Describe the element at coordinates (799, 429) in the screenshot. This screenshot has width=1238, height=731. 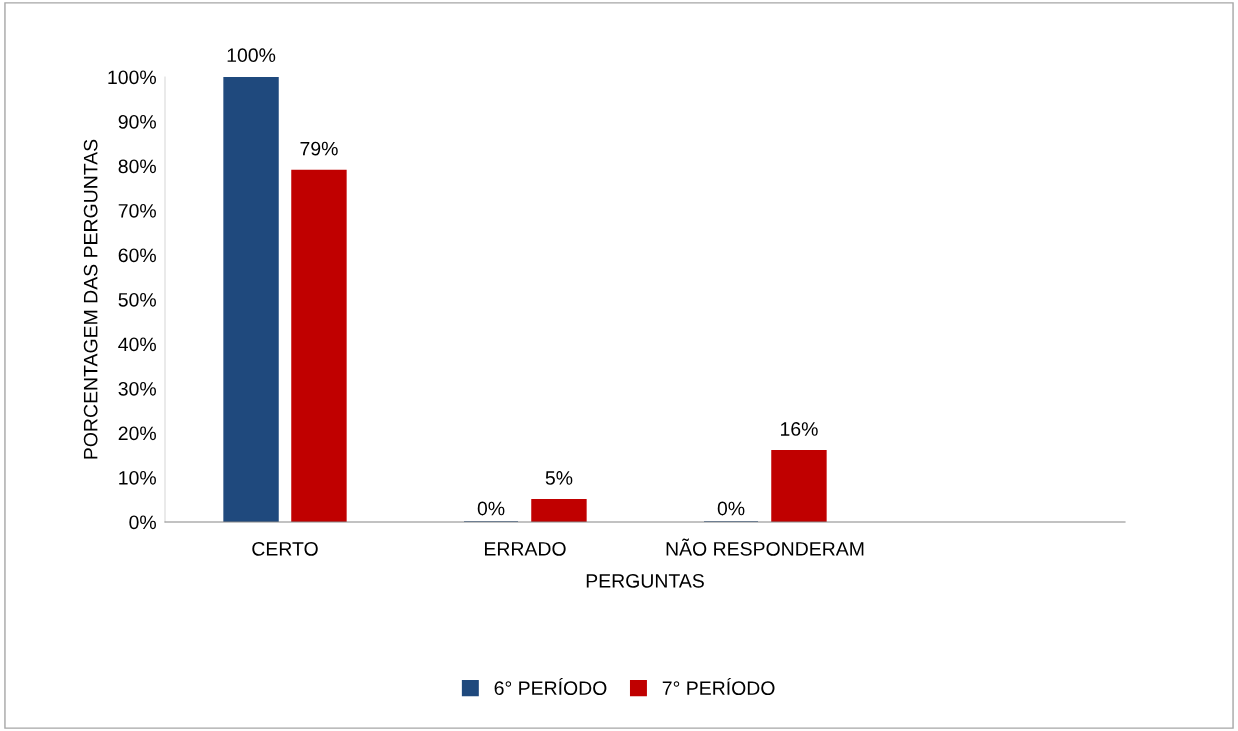
I see `data-label: 16%` at that location.